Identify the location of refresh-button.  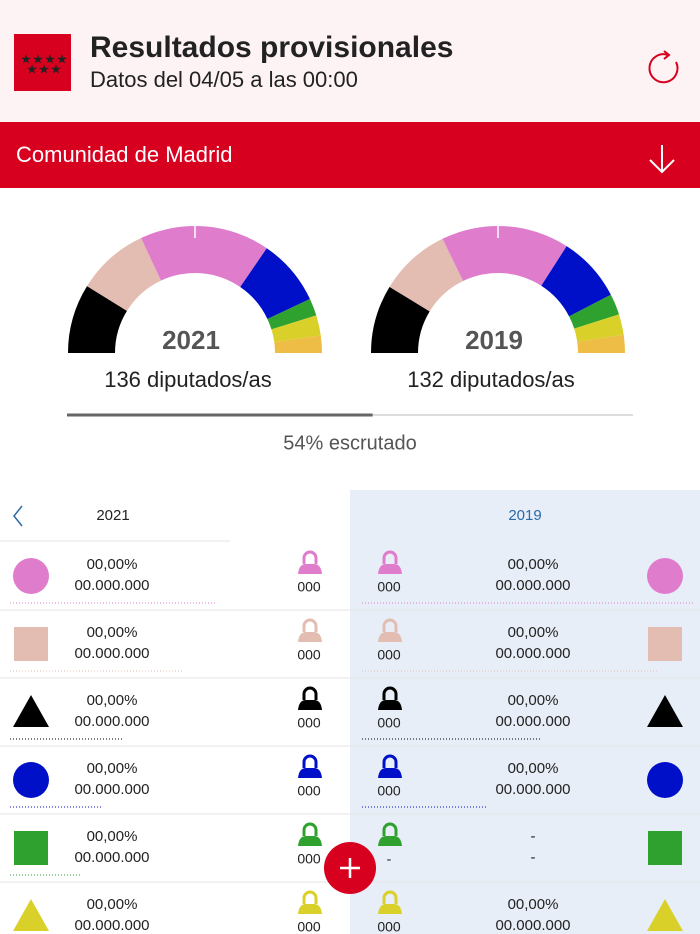
(663, 67).